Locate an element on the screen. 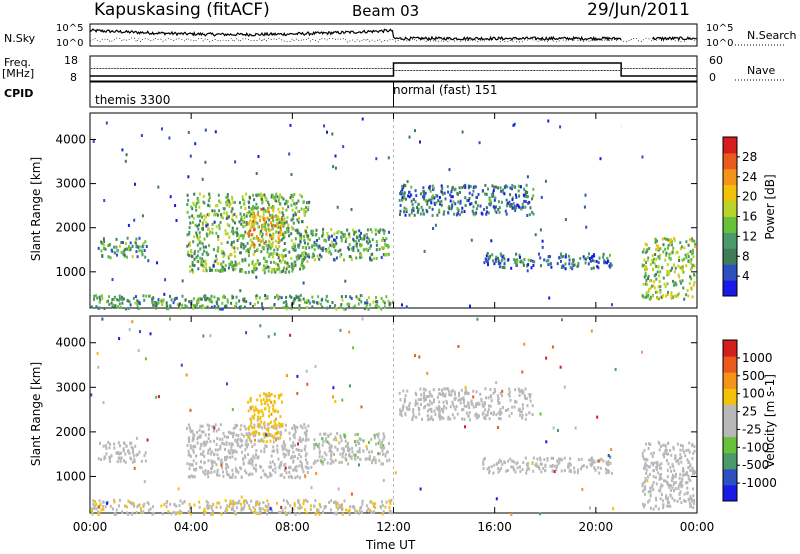 This screenshot has height=554, width=800. velocity-colorbar-tick-label: -500 is located at coordinates (755, 465).